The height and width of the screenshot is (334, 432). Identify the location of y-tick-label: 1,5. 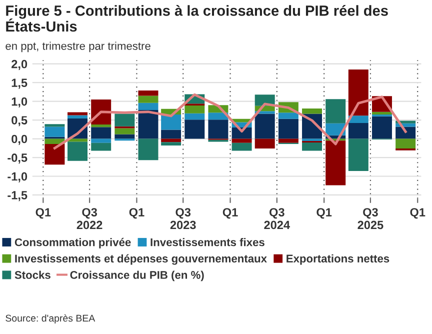
(20, 83).